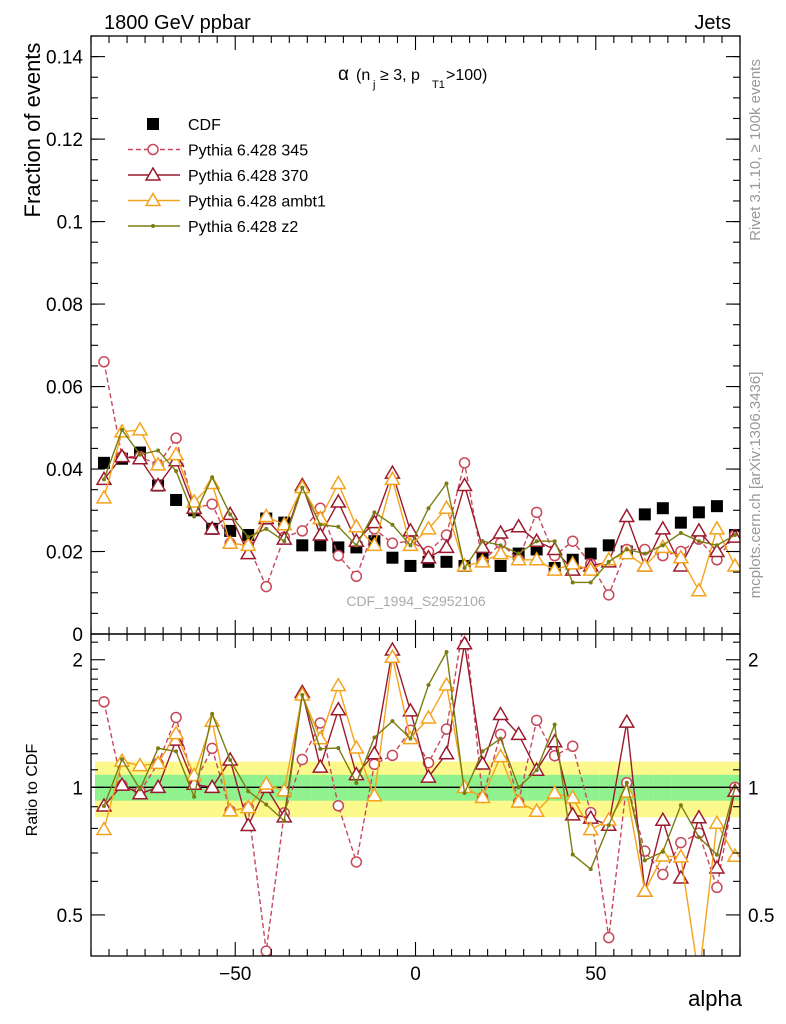 The image size is (786, 1024). Describe the element at coordinates (64, 58) in the screenshot. I see `main-y-tick-label: 0.14` at that location.